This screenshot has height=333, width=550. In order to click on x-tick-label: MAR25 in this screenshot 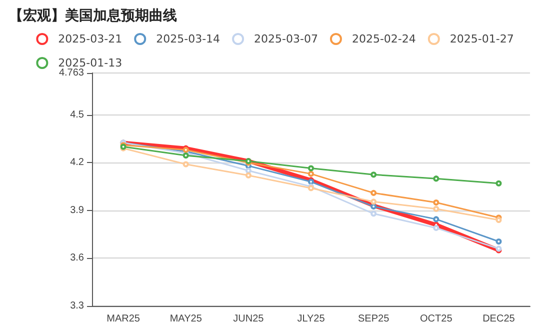, I will do `click(123, 319)`.